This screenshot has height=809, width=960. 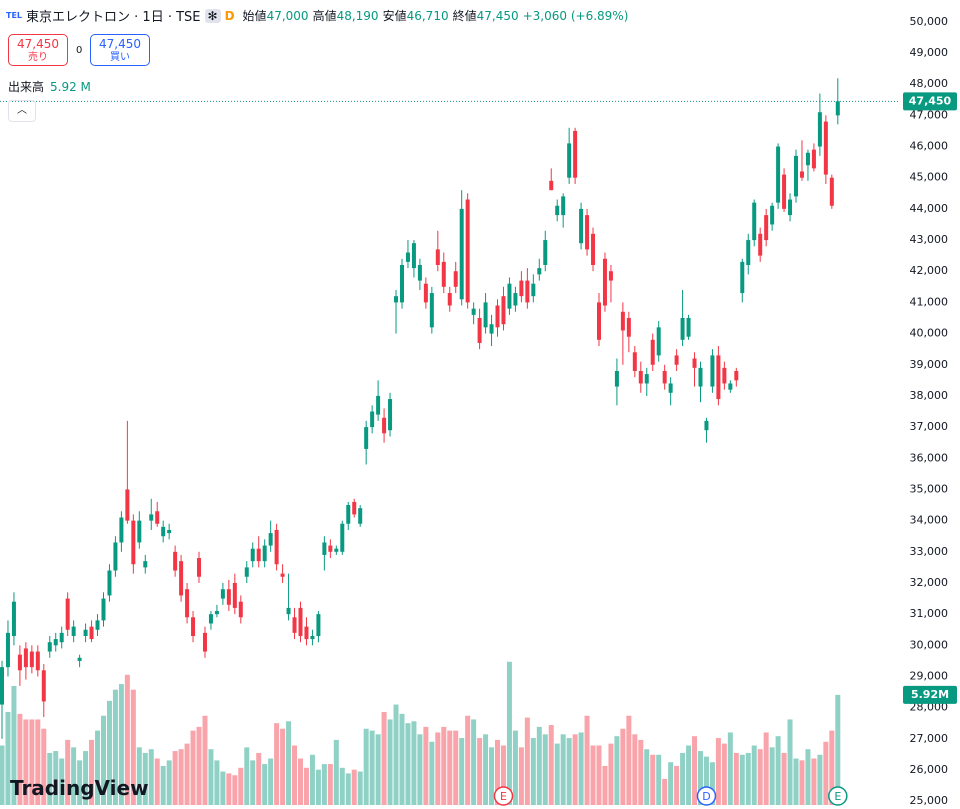 I want to click on y-tick-label: 43,000, so click(x=929, y=239).